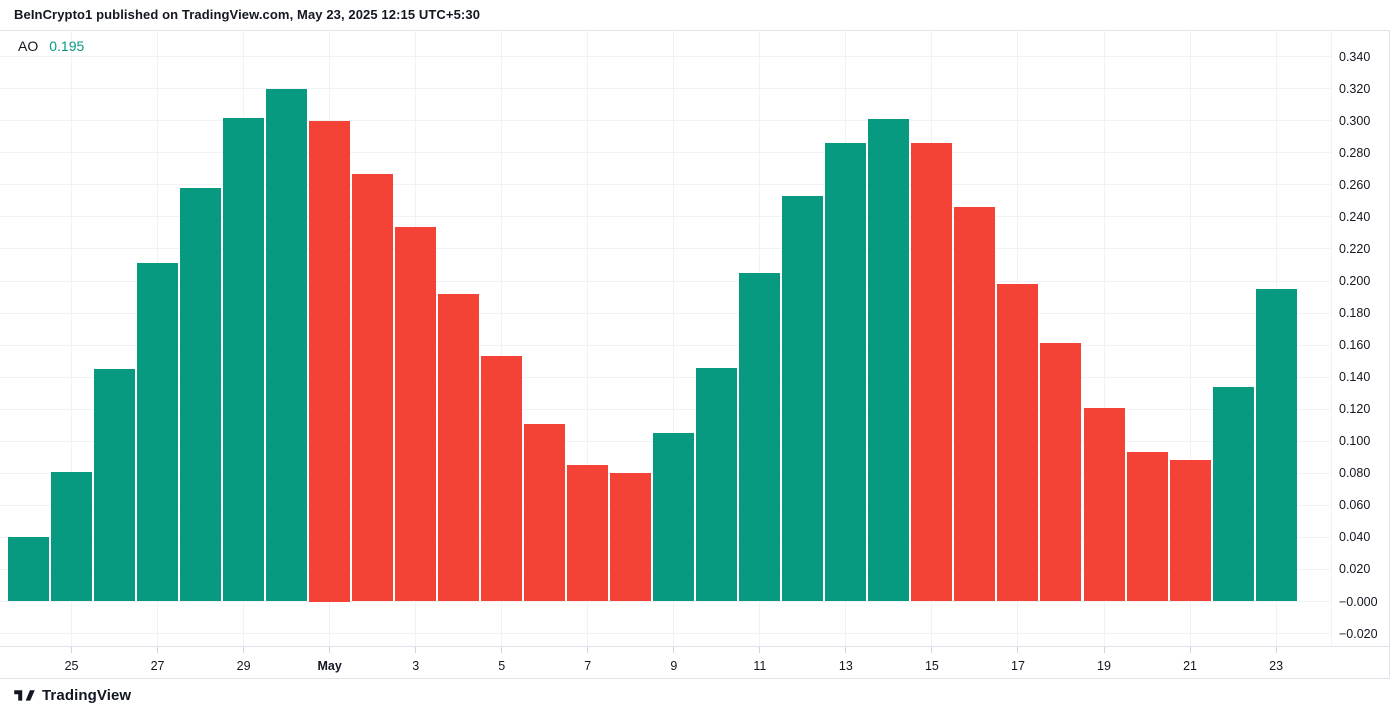  I want to click on pane-top-border, so click(695, 30).